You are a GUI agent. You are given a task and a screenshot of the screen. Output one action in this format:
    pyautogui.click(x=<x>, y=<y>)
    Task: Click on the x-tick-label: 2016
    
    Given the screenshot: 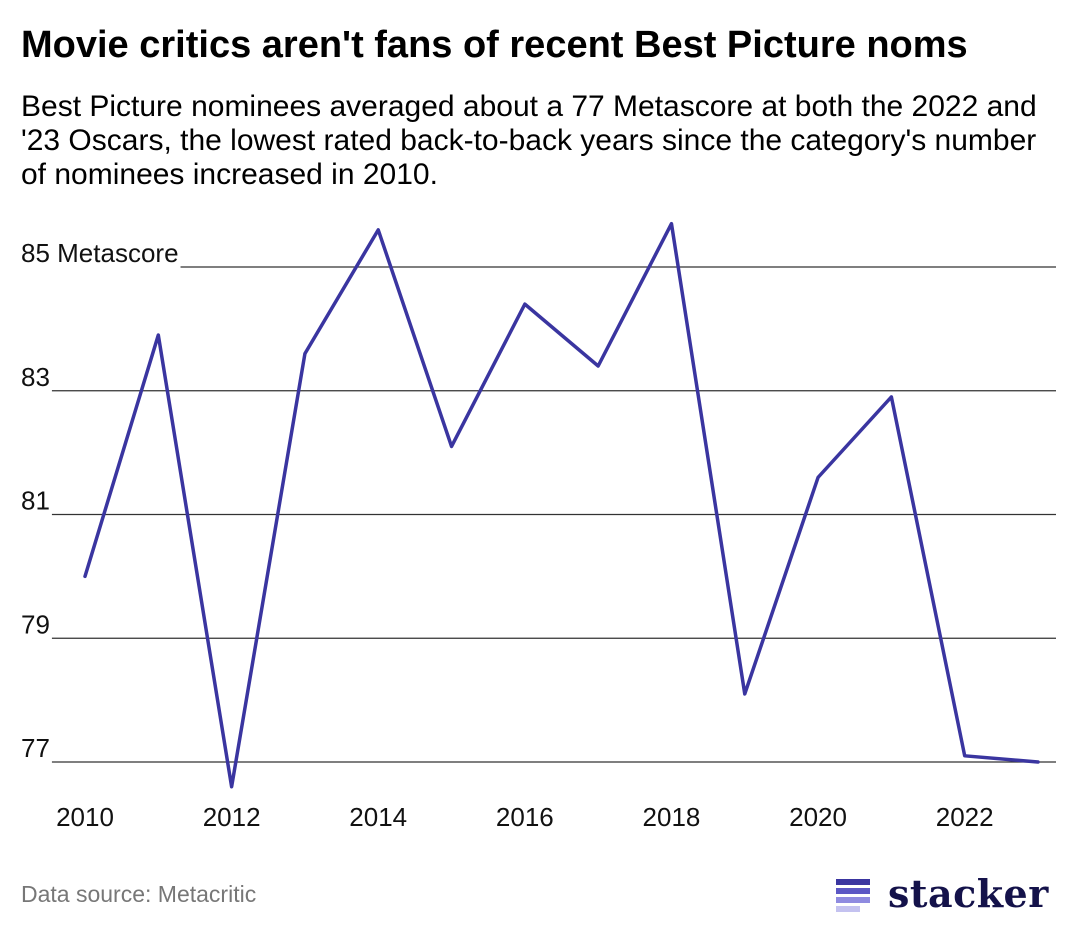 What is the action you would take?
    pyautogui.click(x=525, y=817)
    